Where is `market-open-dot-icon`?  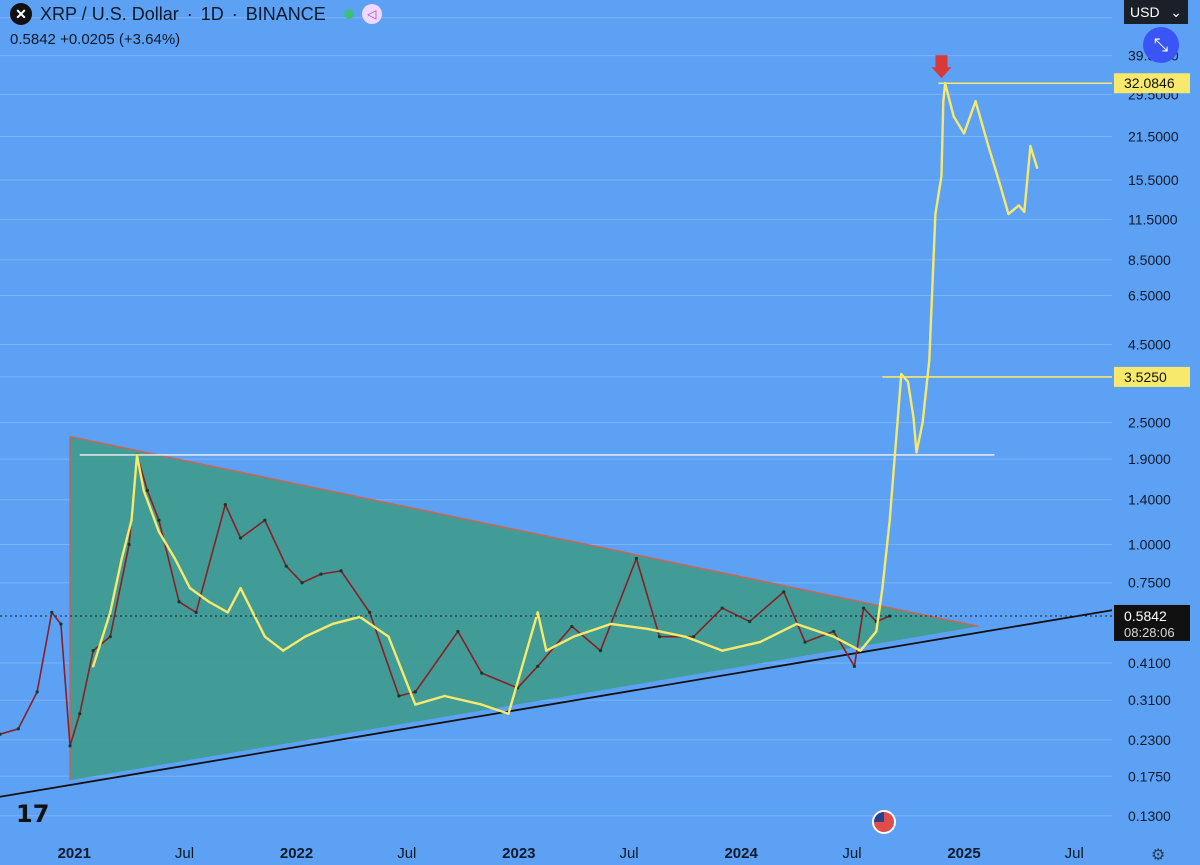 market-open-dot-icon is located at coordinates (348, 14).